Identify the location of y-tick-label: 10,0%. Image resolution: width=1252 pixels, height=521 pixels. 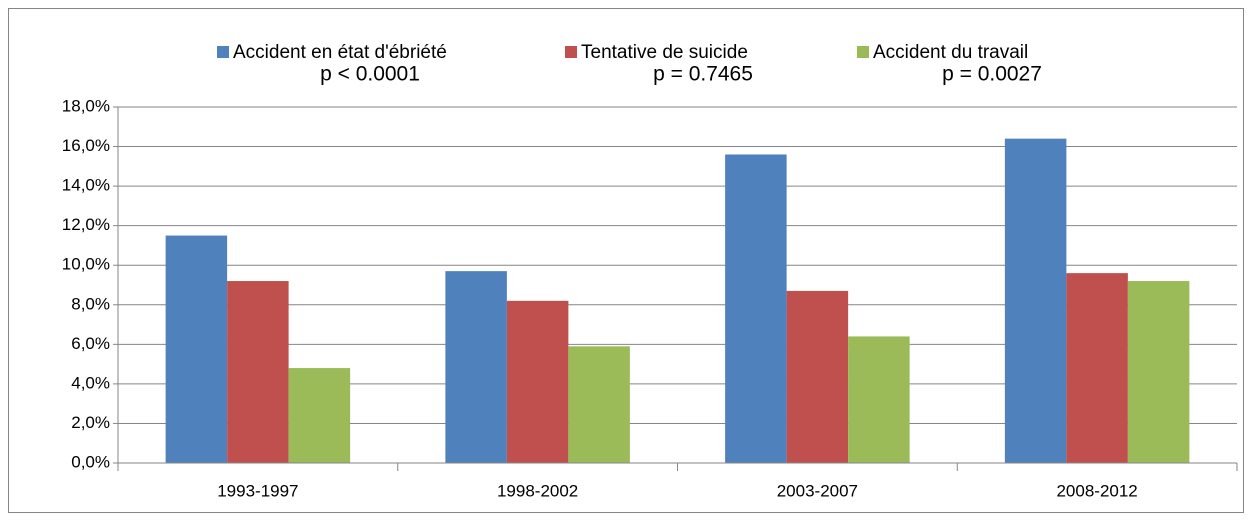
(86, 264).